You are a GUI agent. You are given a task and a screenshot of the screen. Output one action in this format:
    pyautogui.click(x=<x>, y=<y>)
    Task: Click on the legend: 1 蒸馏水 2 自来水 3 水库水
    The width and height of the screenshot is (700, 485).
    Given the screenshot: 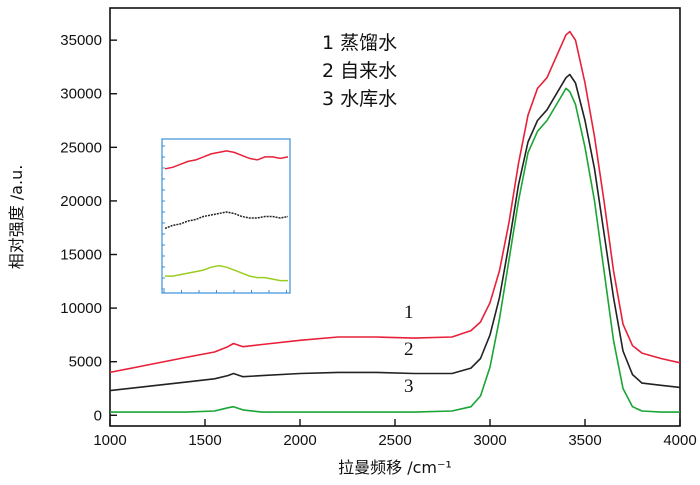 What is the action you would take?
    pyautogui.click(x=359, y=71)
    